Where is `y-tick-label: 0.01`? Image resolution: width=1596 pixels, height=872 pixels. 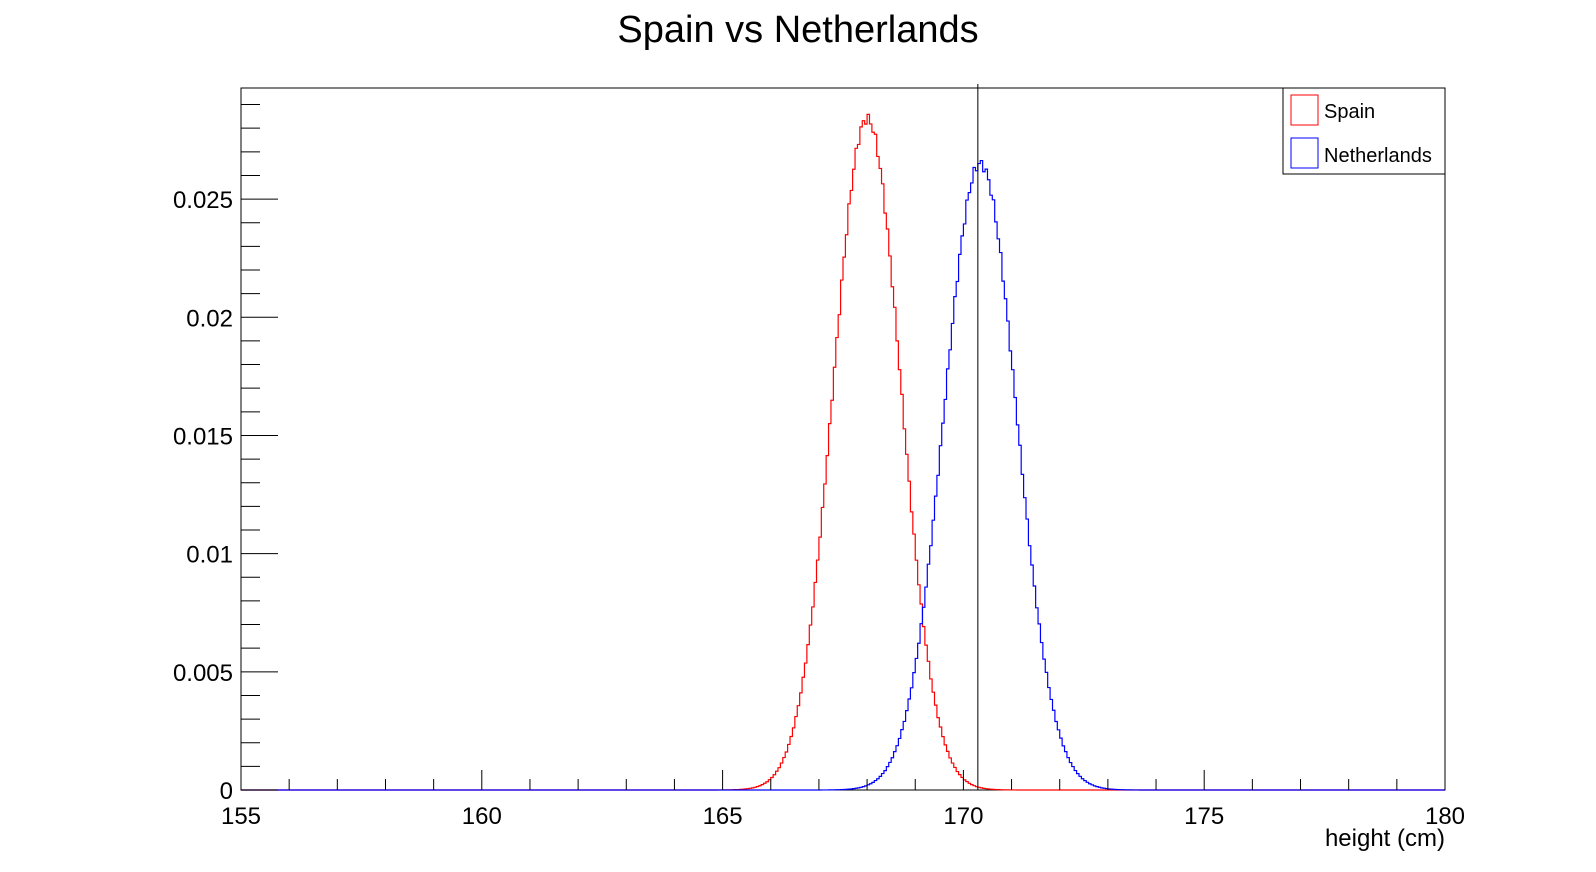
y-tick-label: 0.01 is located at coordinates (209, 555).